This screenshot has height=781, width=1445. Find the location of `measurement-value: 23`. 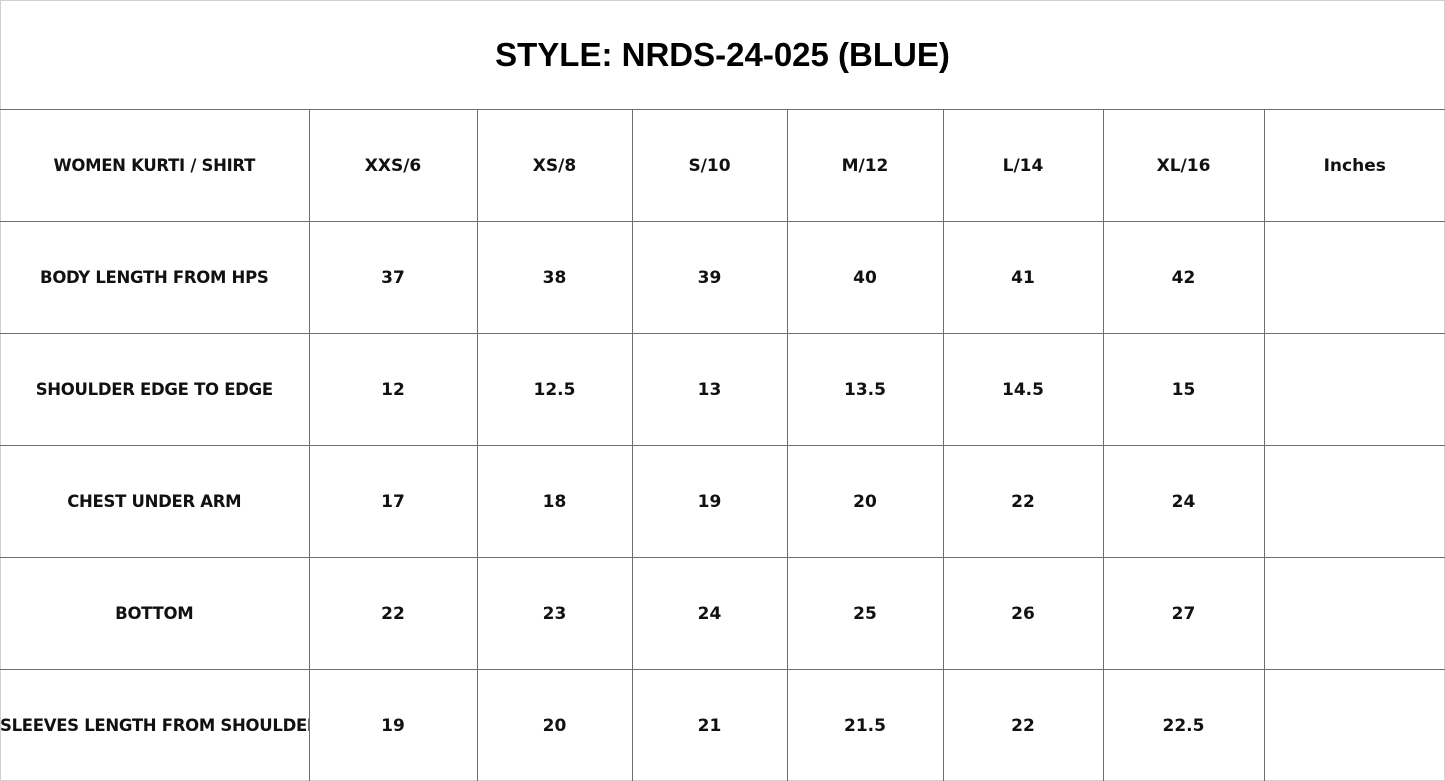

measurement-value: 23 is located at coordinates (554, 613).